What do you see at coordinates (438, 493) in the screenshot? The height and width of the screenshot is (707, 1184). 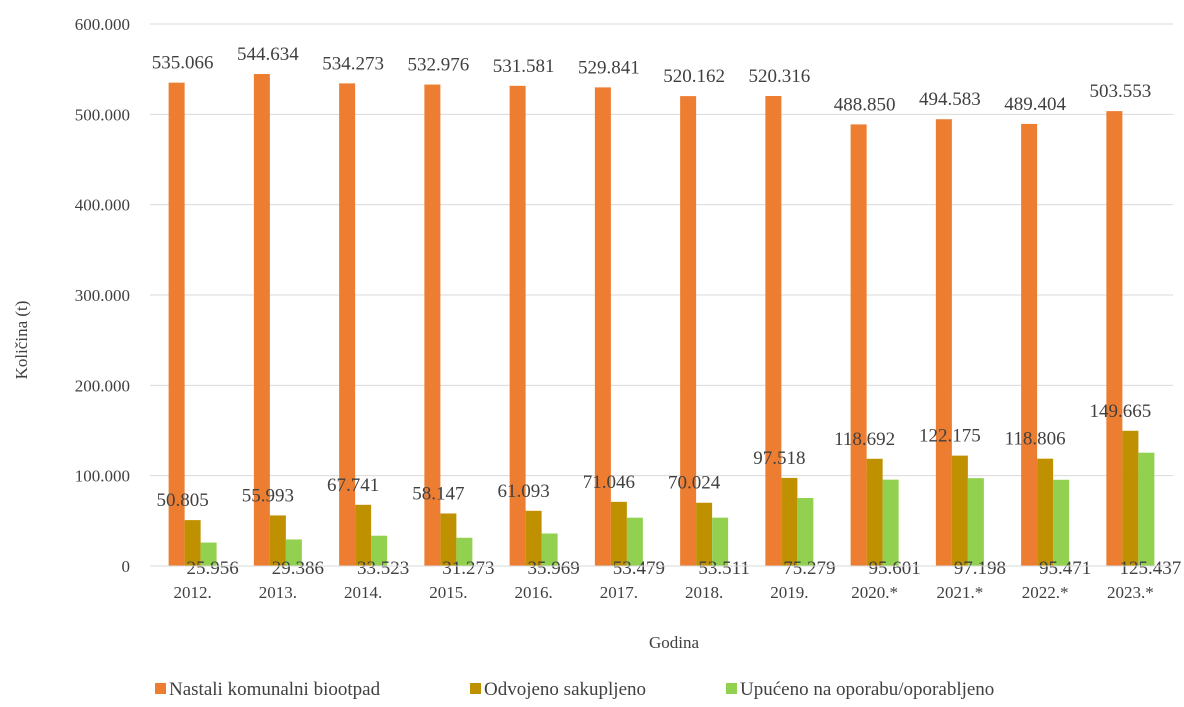 I see `data-label: 58.147` at bounding box center [438, 493].